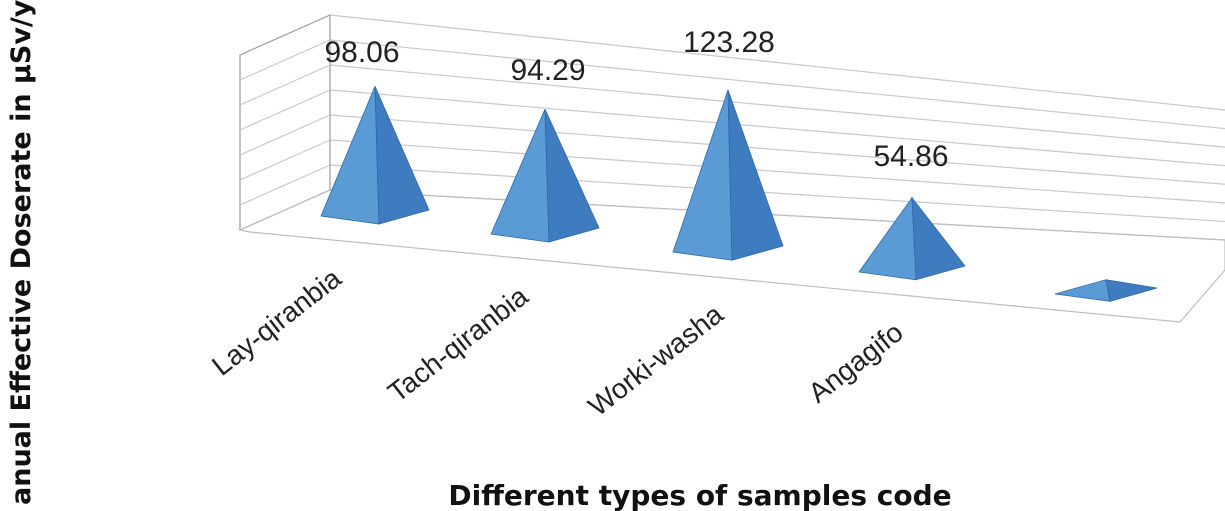 This screenshot has width=1225, height=511. Describe the element at coordinates (910, 156) in the screenshot. I see `data-label: 54.86` at that location.